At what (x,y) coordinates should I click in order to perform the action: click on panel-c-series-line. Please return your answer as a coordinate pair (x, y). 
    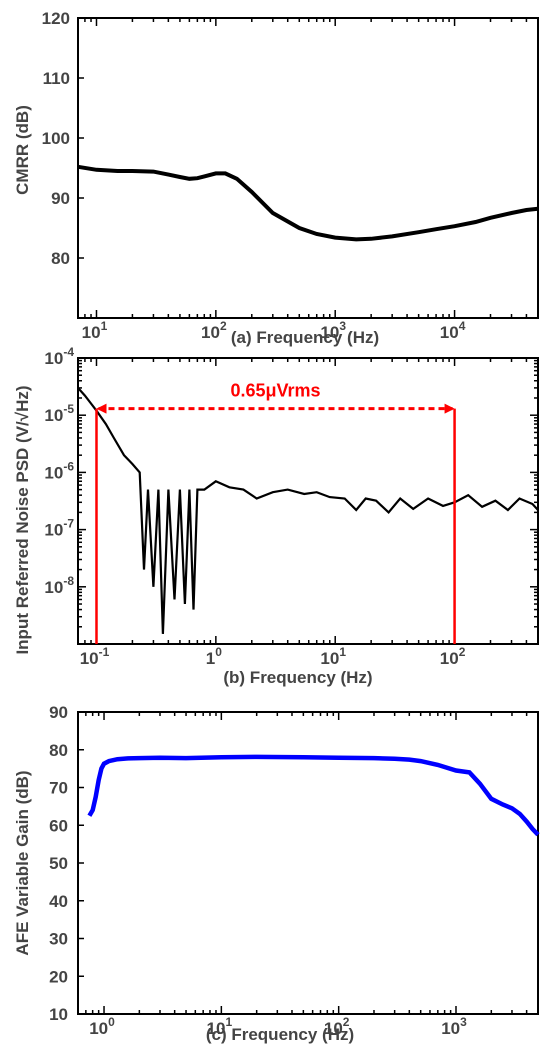
    Looking at the image, I should click on (313, 795).